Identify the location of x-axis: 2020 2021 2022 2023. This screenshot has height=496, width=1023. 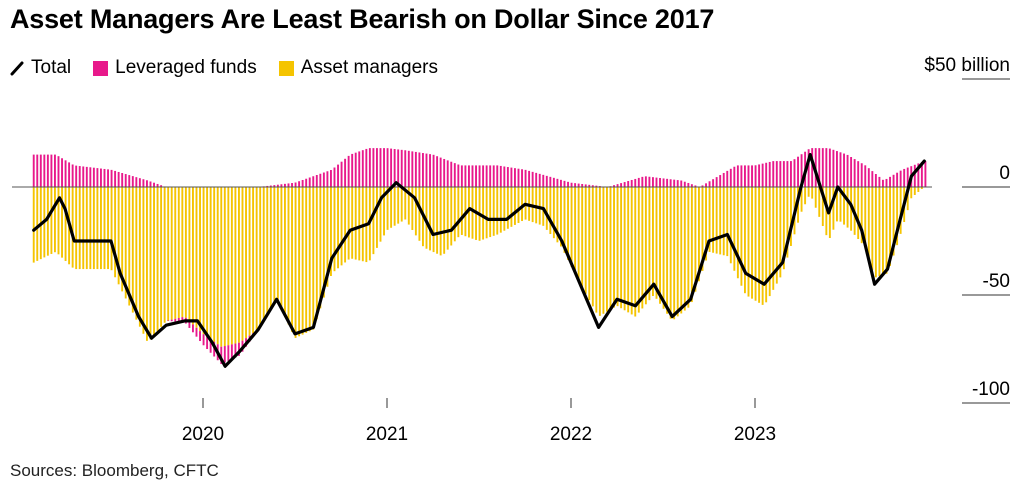
(479, 421).